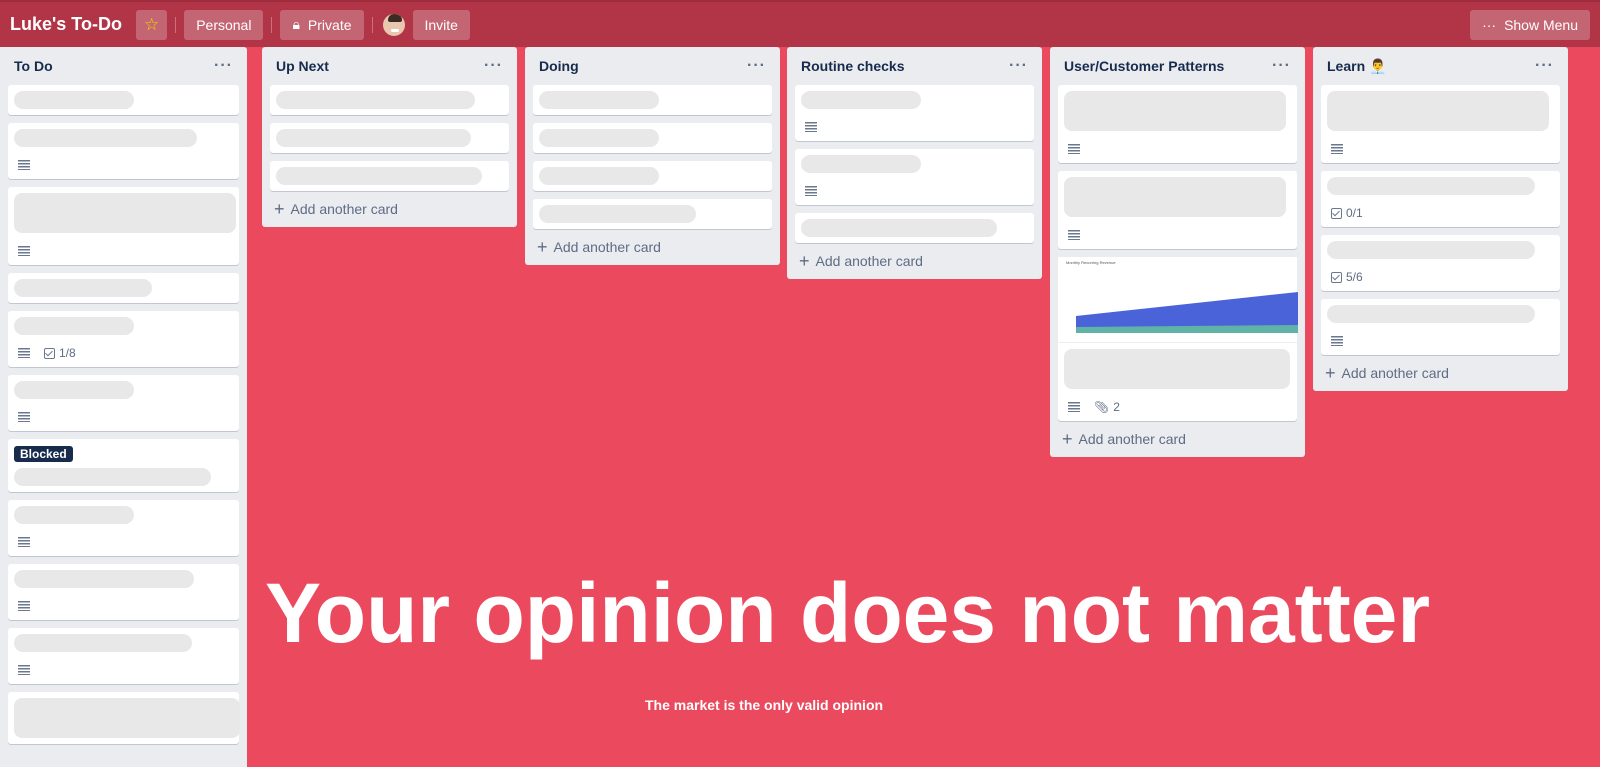 This screenshot has width=1600, height=767. What do you see at coordinates (1440, 199) in the screenshot?
I see `card: 0/1` at bounding box center [1440, 199].